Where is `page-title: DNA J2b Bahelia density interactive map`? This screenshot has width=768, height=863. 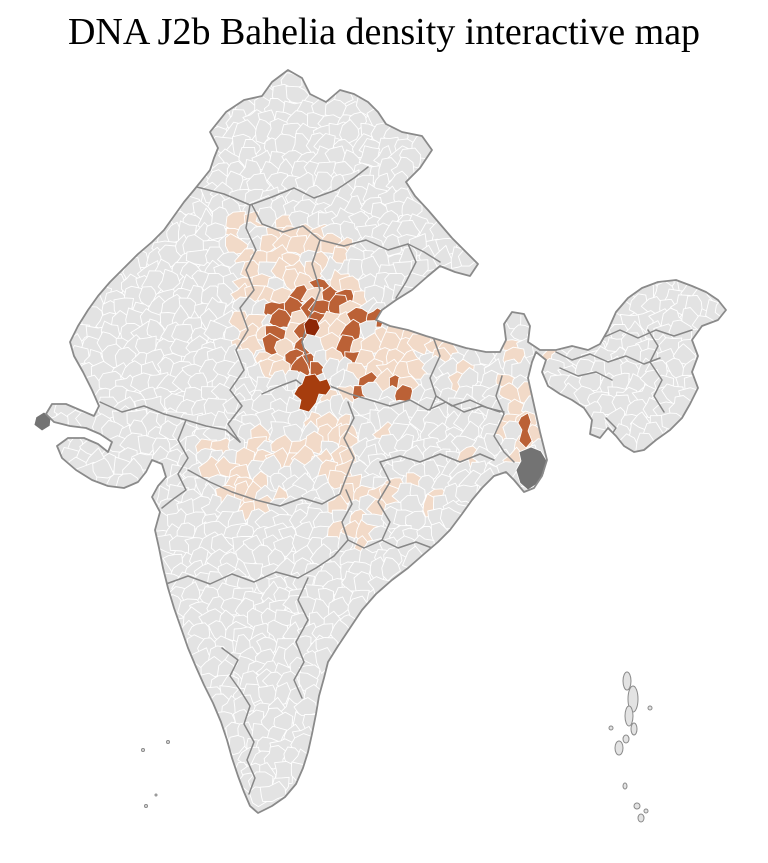
page-title: DNA J2b Bahelia density interactive map is located at coordinates (384, 32).